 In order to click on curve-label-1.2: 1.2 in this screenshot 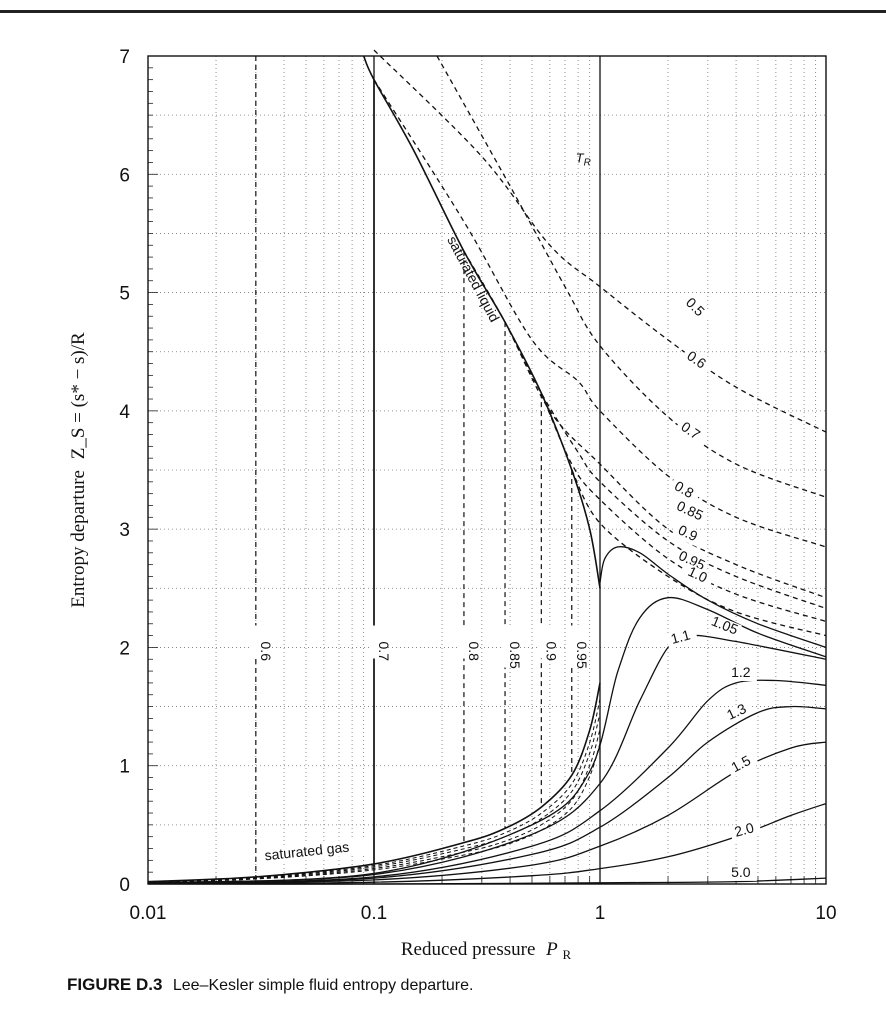, I will do `click(741, 672)`.